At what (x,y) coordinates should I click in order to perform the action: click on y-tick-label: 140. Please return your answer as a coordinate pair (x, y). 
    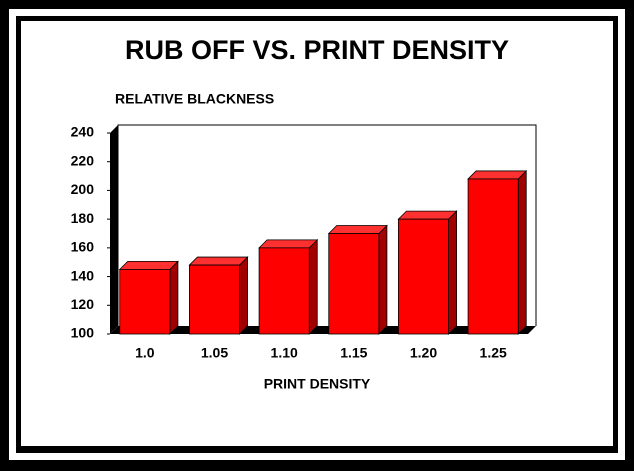
    Looking at the image, I should click on (83, 275).